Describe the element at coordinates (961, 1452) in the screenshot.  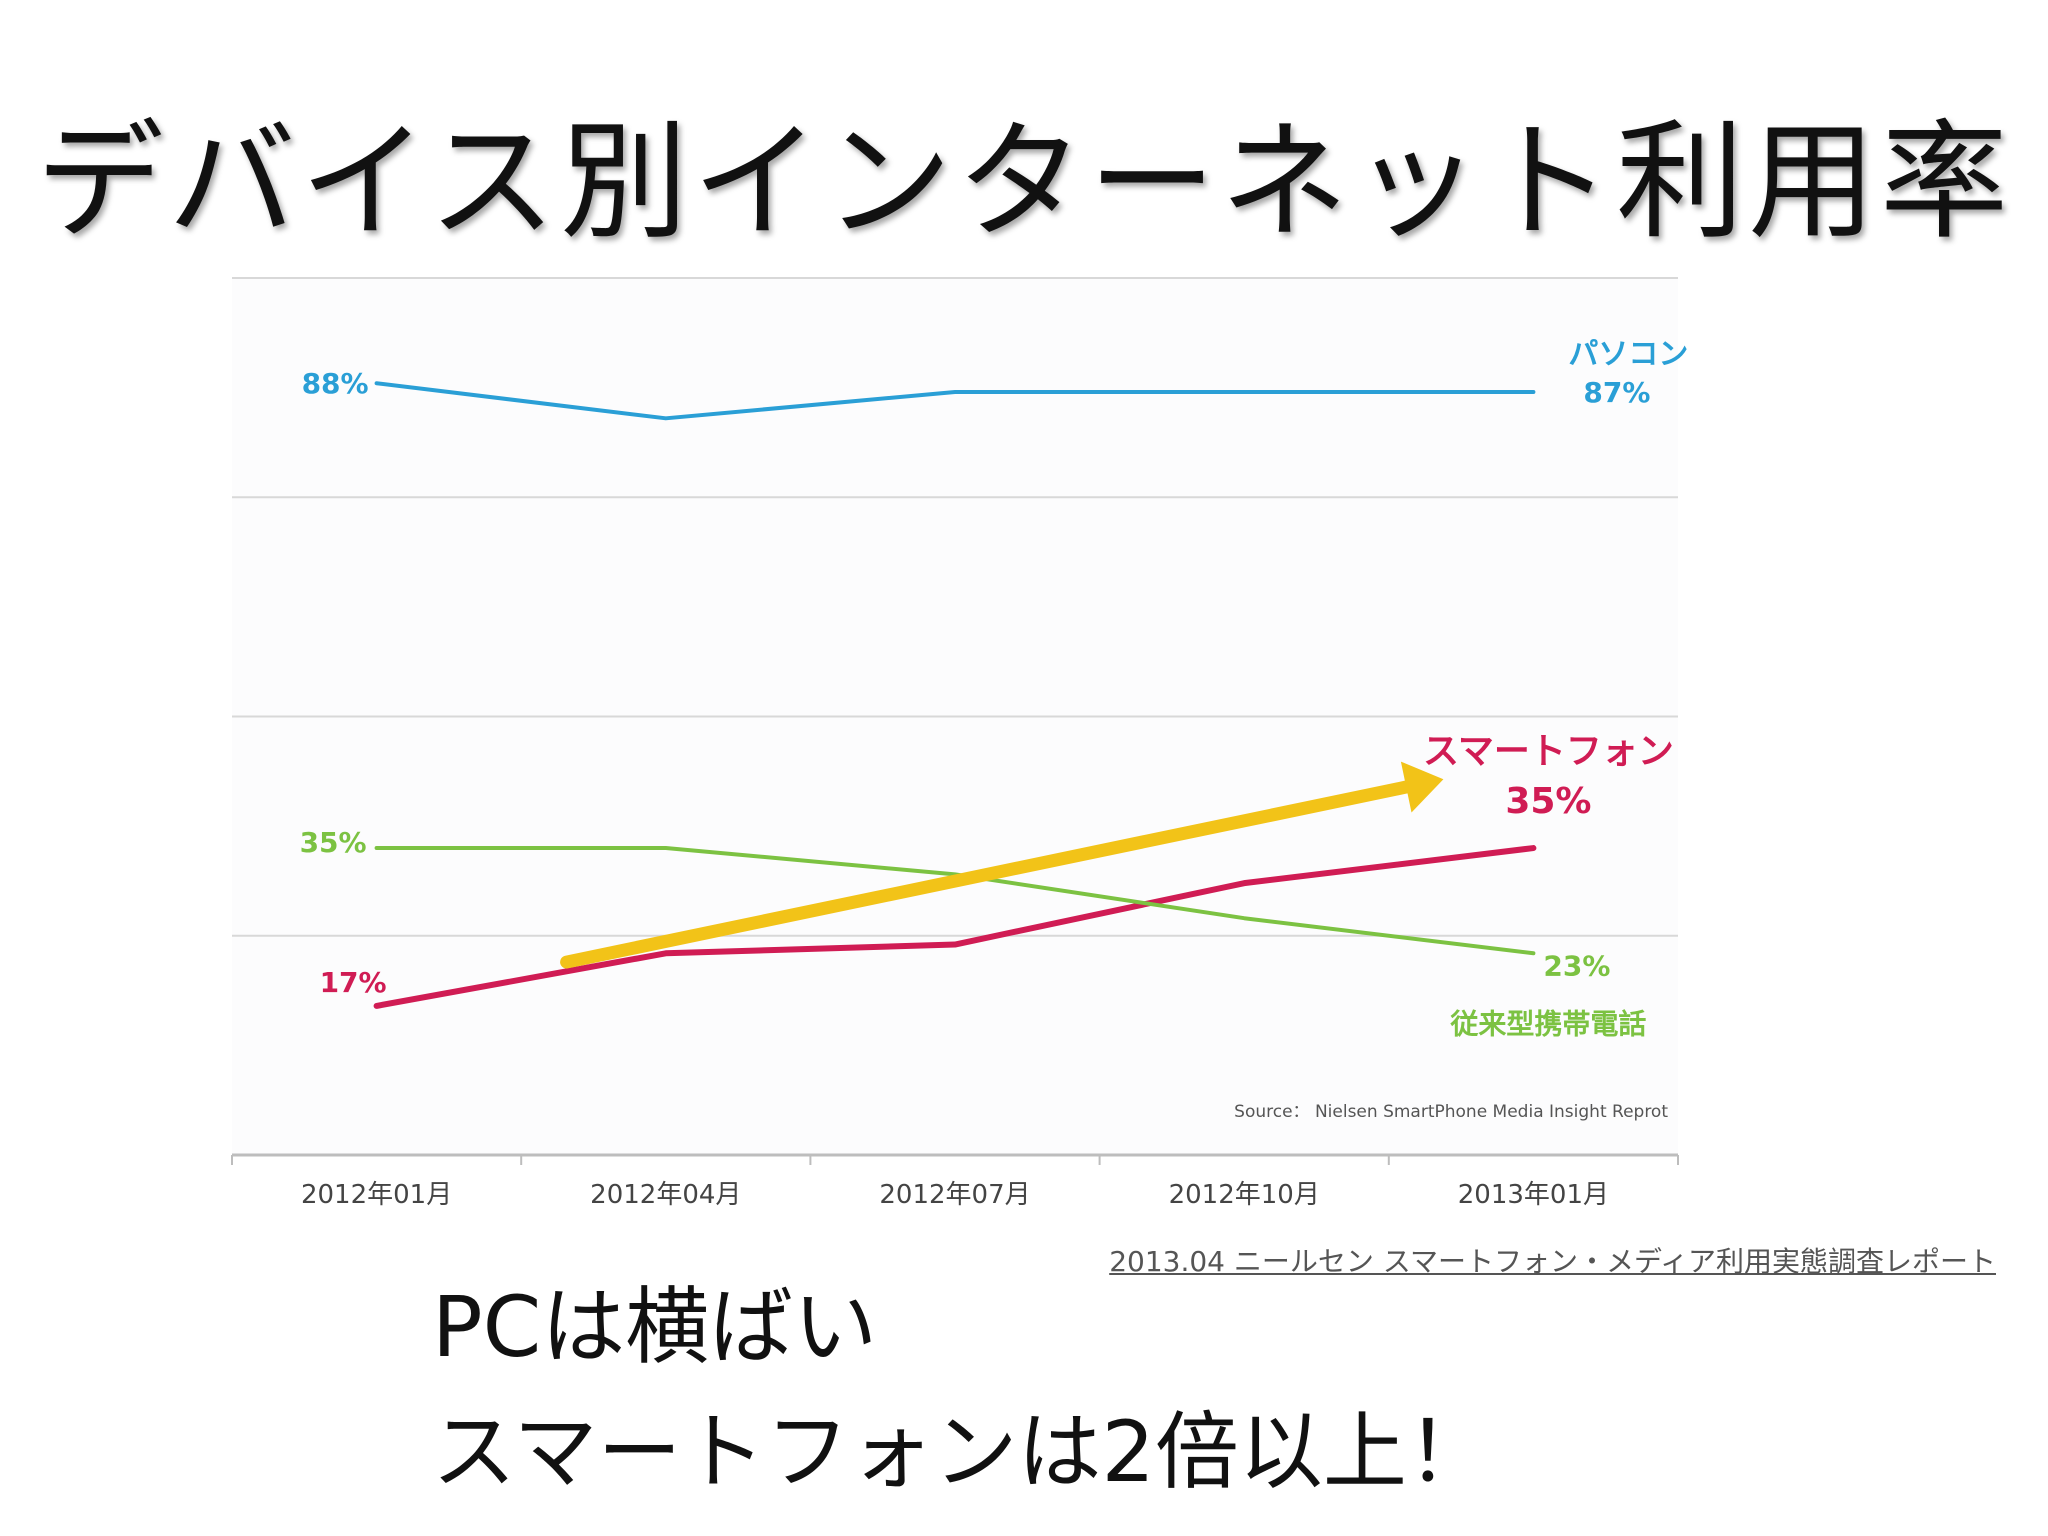
I see `conclusion-smartphone-doubled: スマートフォンは2倍以上！` at that location.